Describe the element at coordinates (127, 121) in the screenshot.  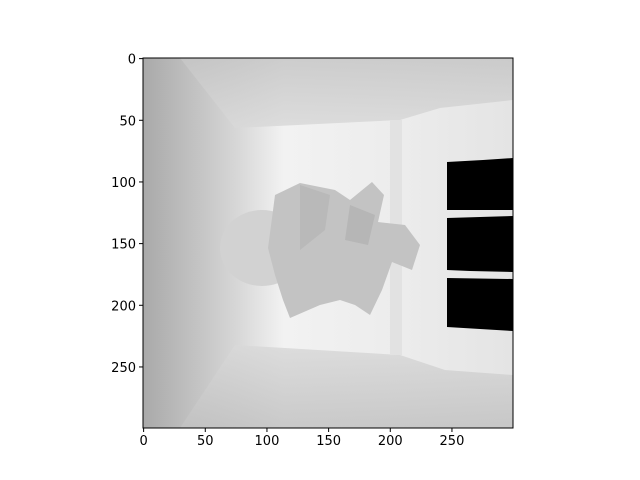
I see `y-tick-label: 50` at that location.